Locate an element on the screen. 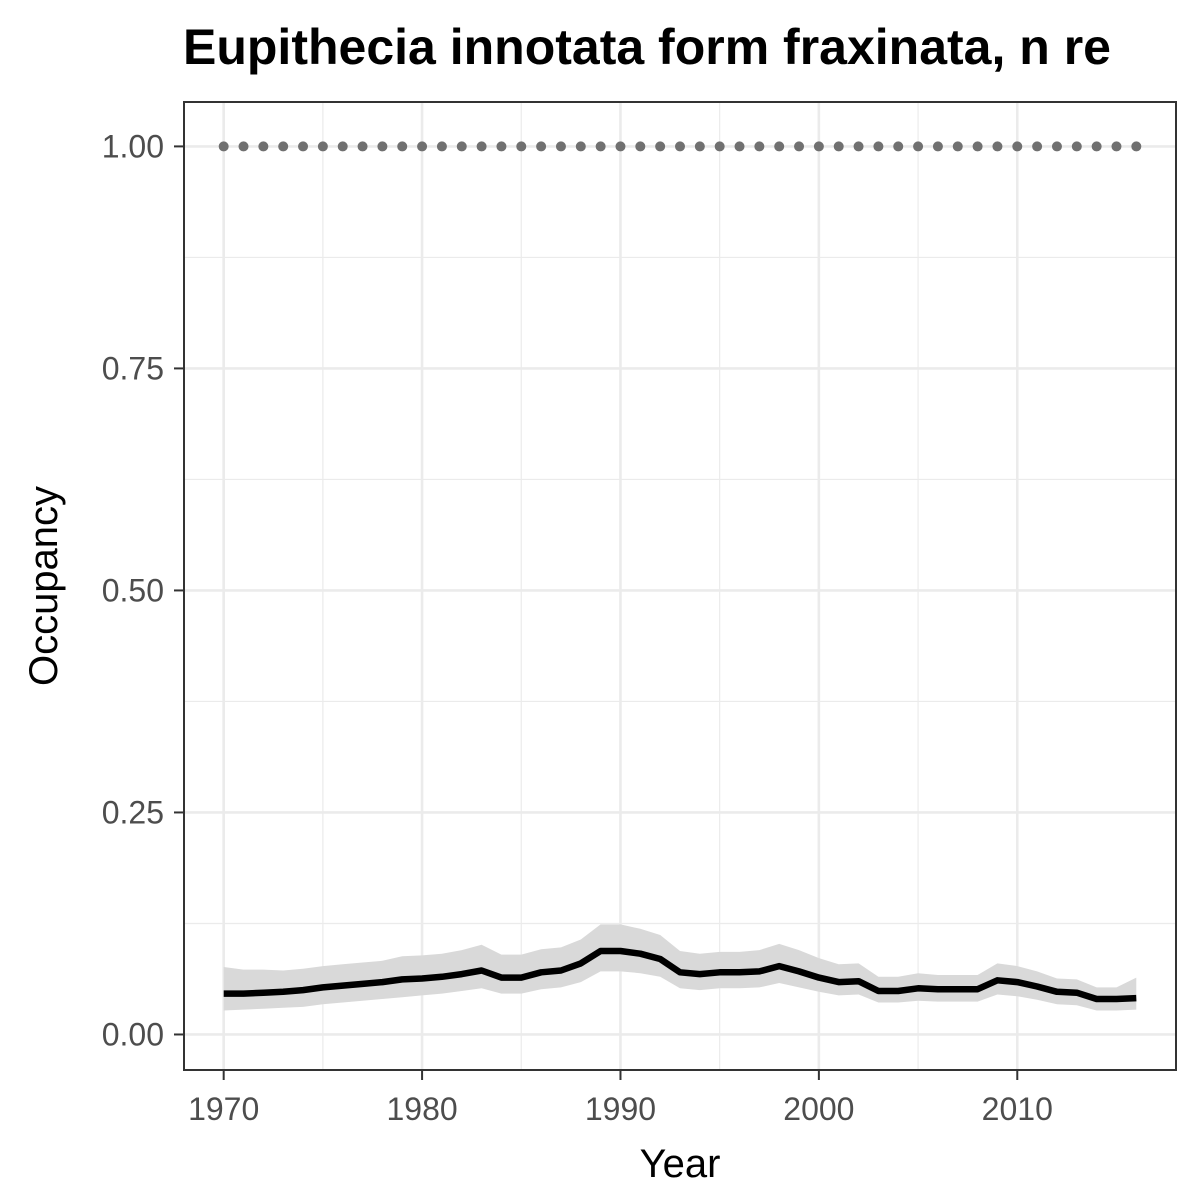 The height and width of the screenshot is (1200, 1200). reference-dots is located at coordinates (680, 146).